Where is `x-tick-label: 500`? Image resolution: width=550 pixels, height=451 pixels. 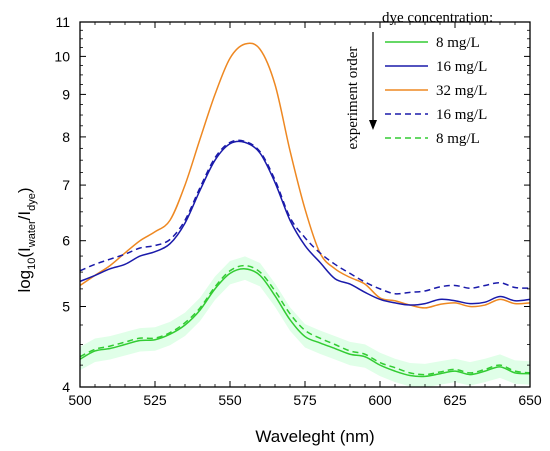
x-tick-label: 500 is located at coordinates (80, 400).